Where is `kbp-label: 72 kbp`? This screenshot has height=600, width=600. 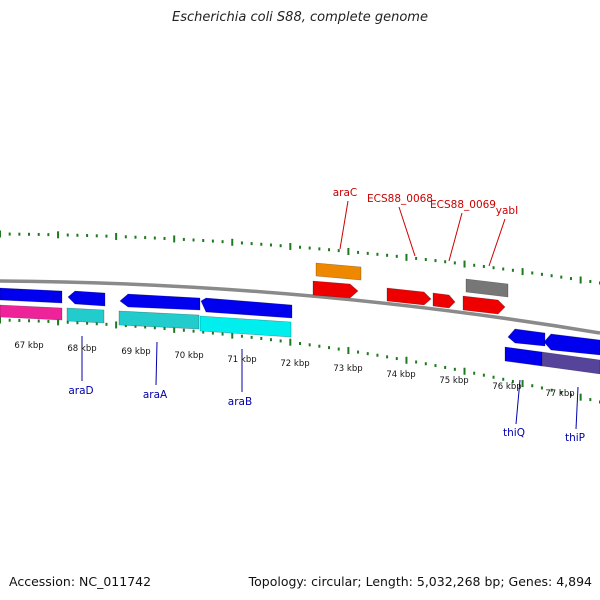
kbp-label: 72 kbp is located at coordinates (294, 364).